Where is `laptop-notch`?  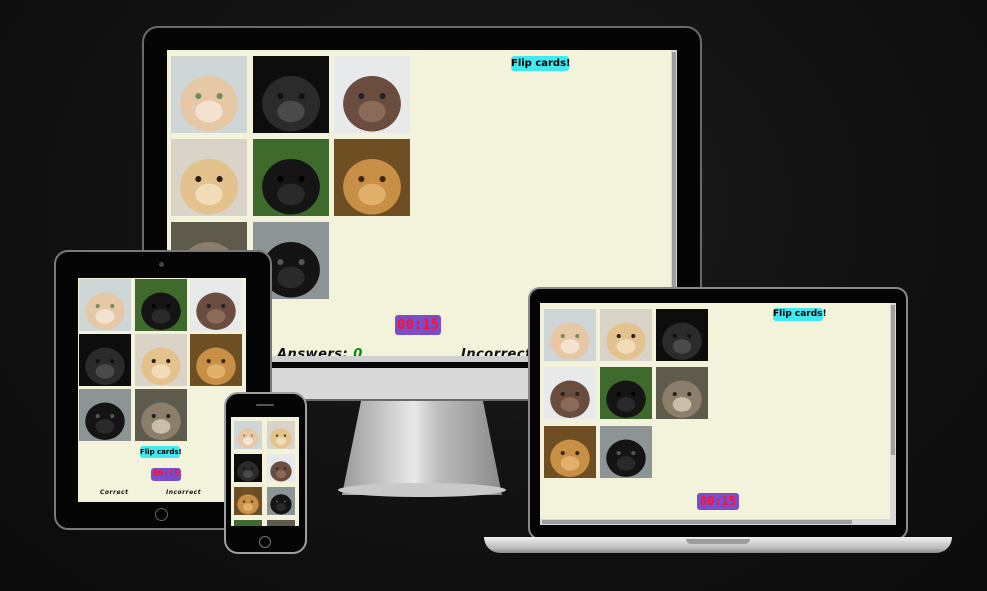
laptop-notch is located at coordinates (718, 541).